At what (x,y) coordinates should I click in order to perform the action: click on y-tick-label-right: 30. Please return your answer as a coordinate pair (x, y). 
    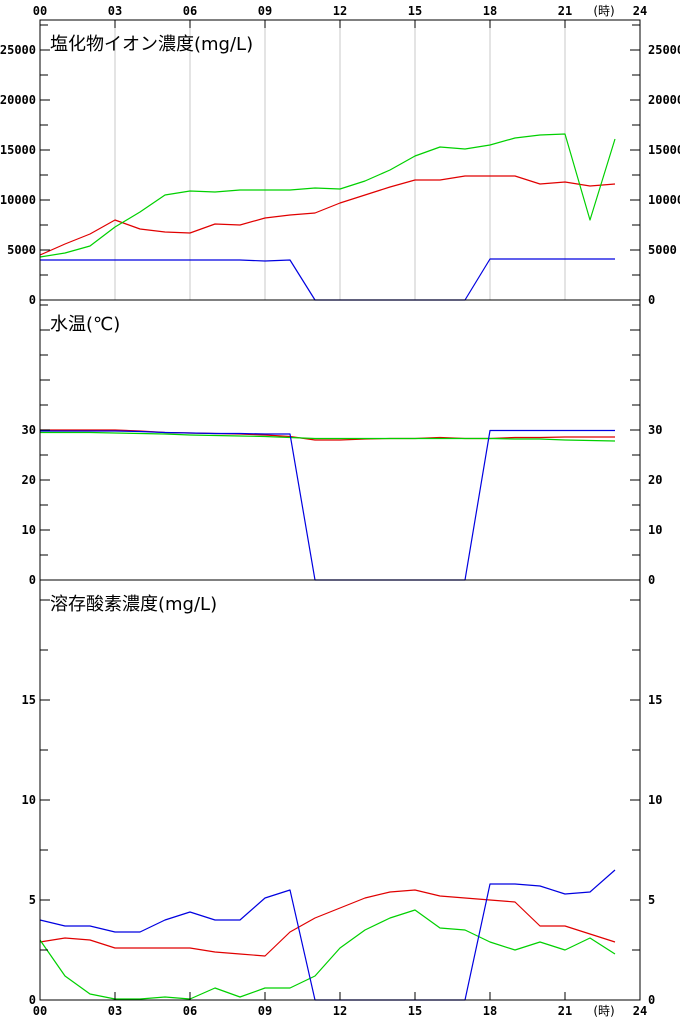
    Looking at the image, I should click on (655, 430).